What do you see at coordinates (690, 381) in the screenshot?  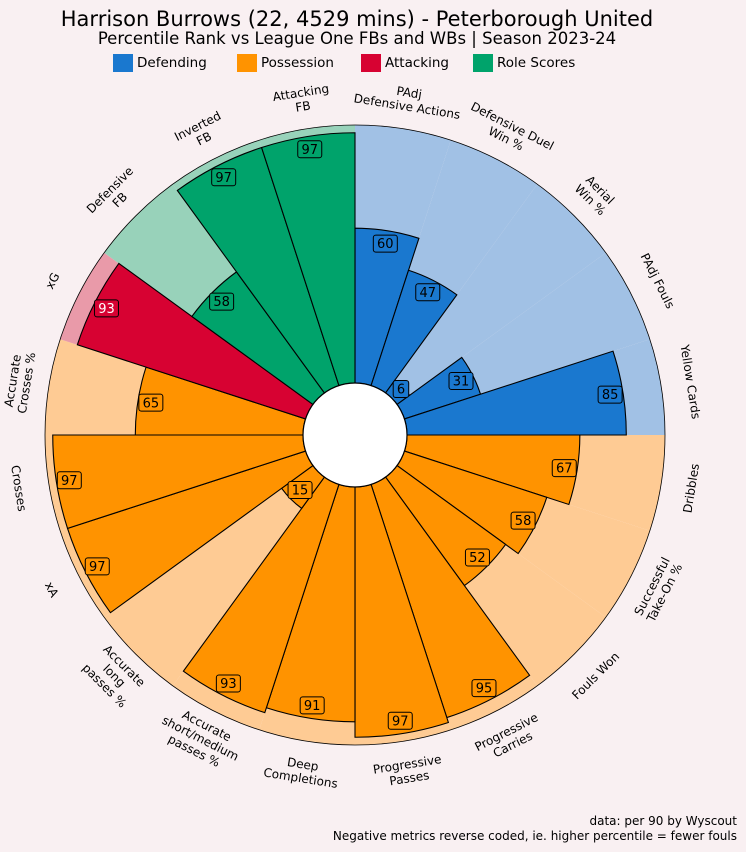 I see `category-label-yellow-cards: Yellow Cards` at bounding box center [690, 381].